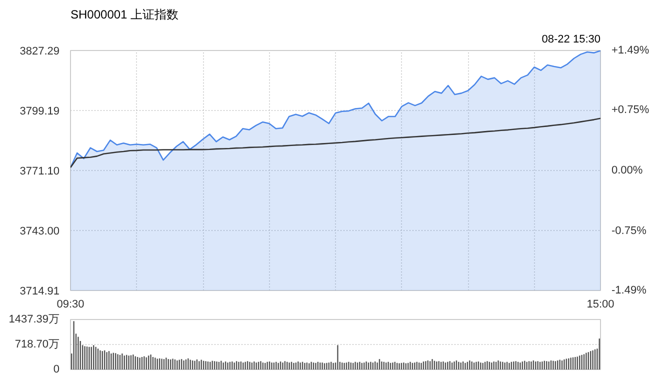 The image size is (660, 377). What do you see at coordinates (40, 232) in the screenshot?
I see `y-tick-label: 3743.00` at bounding box center [40, 232].